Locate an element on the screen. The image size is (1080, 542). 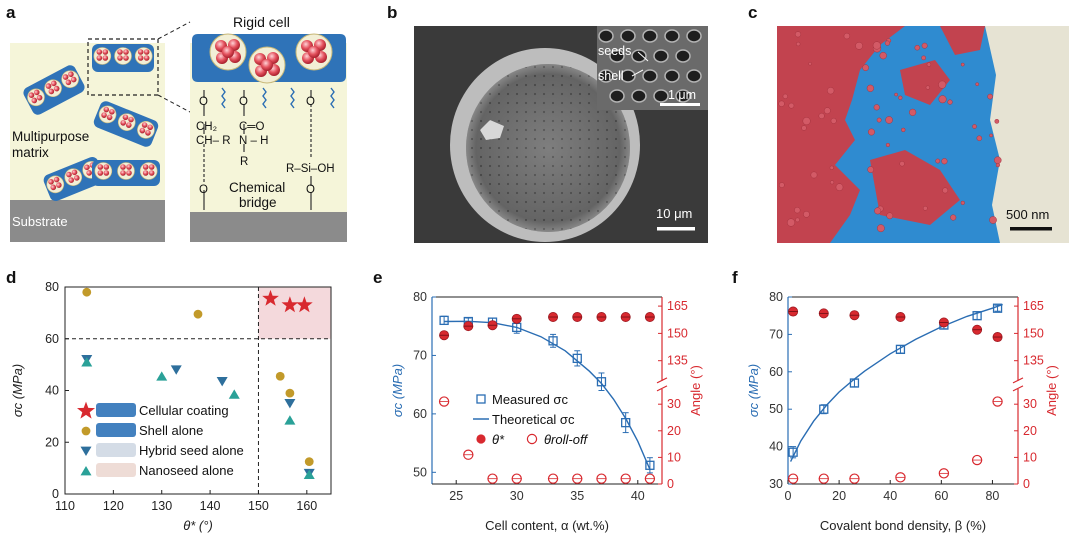
matrix-label-1: Multipurpose is located at coordinates (50, 136).